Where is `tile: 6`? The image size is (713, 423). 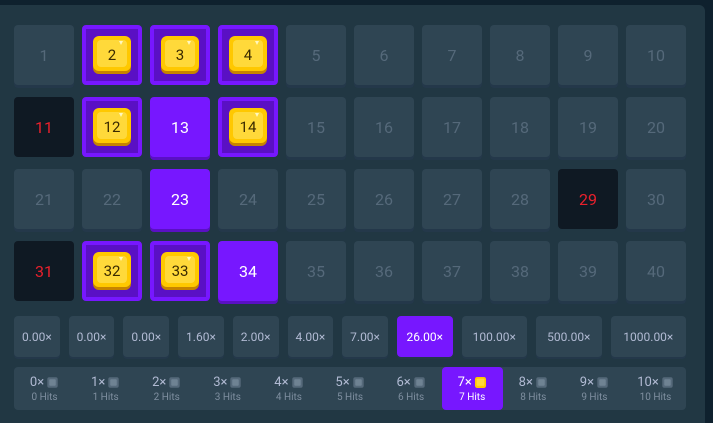
tile: 6 is located at coordinates (384, 55).